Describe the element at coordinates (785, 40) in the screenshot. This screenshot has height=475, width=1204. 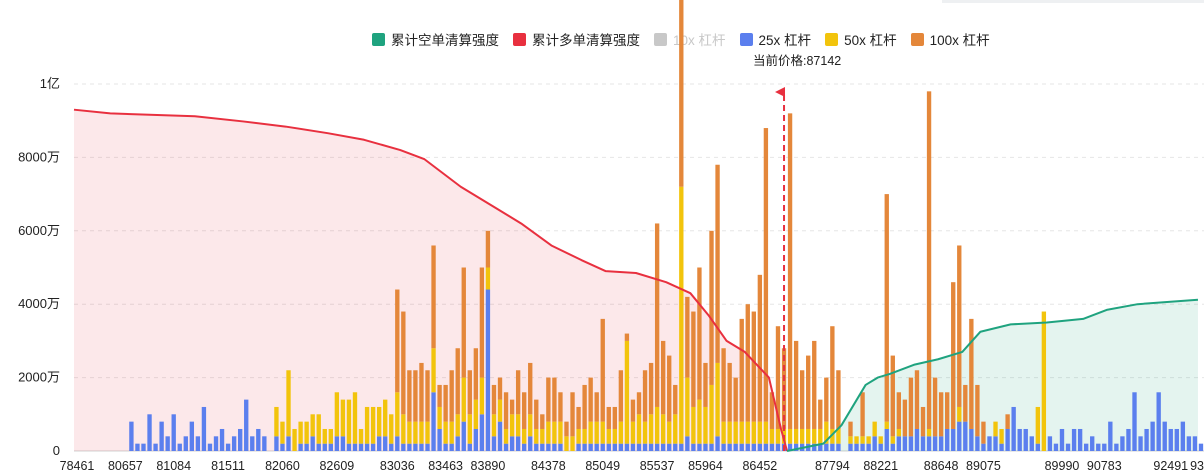
I see `legend-label-25x: 25x 杠杆` at that location.